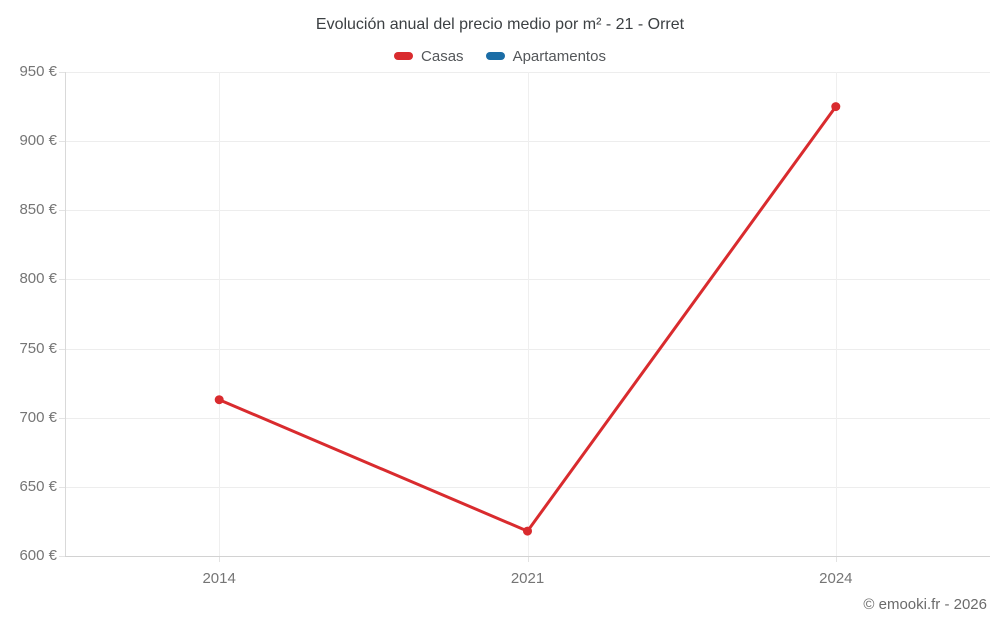 The width and height of the screenshot is (1000, 625). What do you see at coordinates (559, 56) in the screenshot?
I see `legend-label-apartamentos: Apartamentos` at bounding box center [559, 56].